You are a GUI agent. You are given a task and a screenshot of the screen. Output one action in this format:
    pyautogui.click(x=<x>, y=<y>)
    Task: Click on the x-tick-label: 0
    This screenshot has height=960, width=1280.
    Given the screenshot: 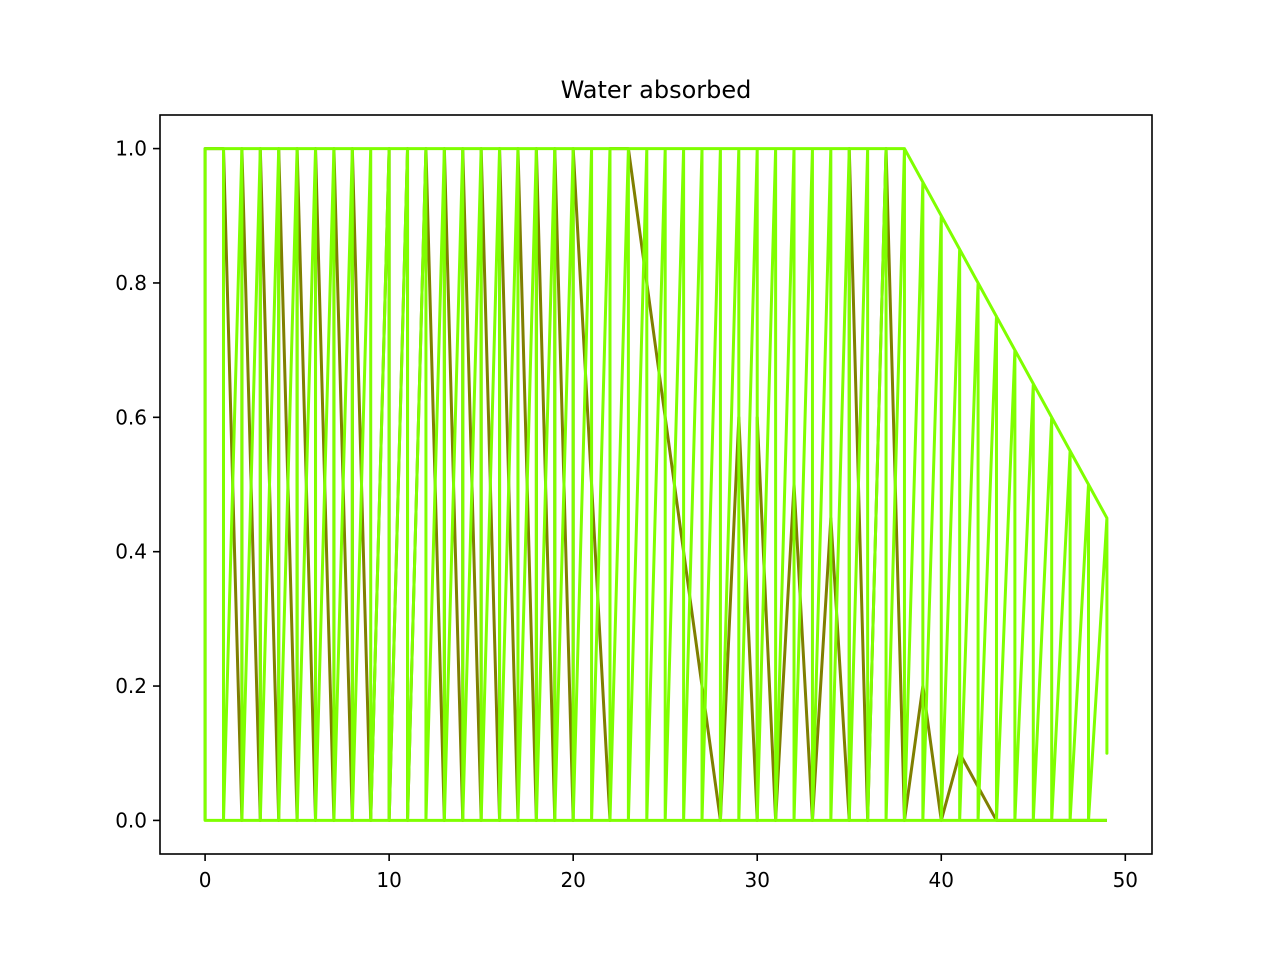 What is the action you would take?
    pyautogui.click(x=205, y=880)
    